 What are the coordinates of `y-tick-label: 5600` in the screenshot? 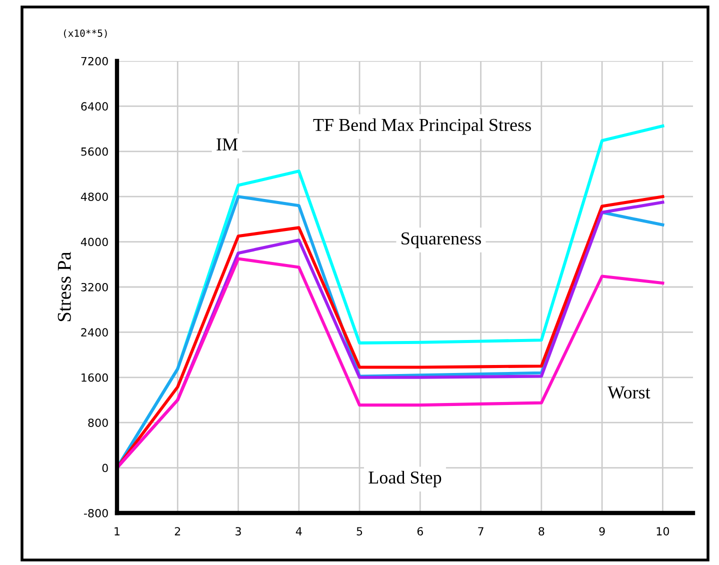 It's located at (94, 151).